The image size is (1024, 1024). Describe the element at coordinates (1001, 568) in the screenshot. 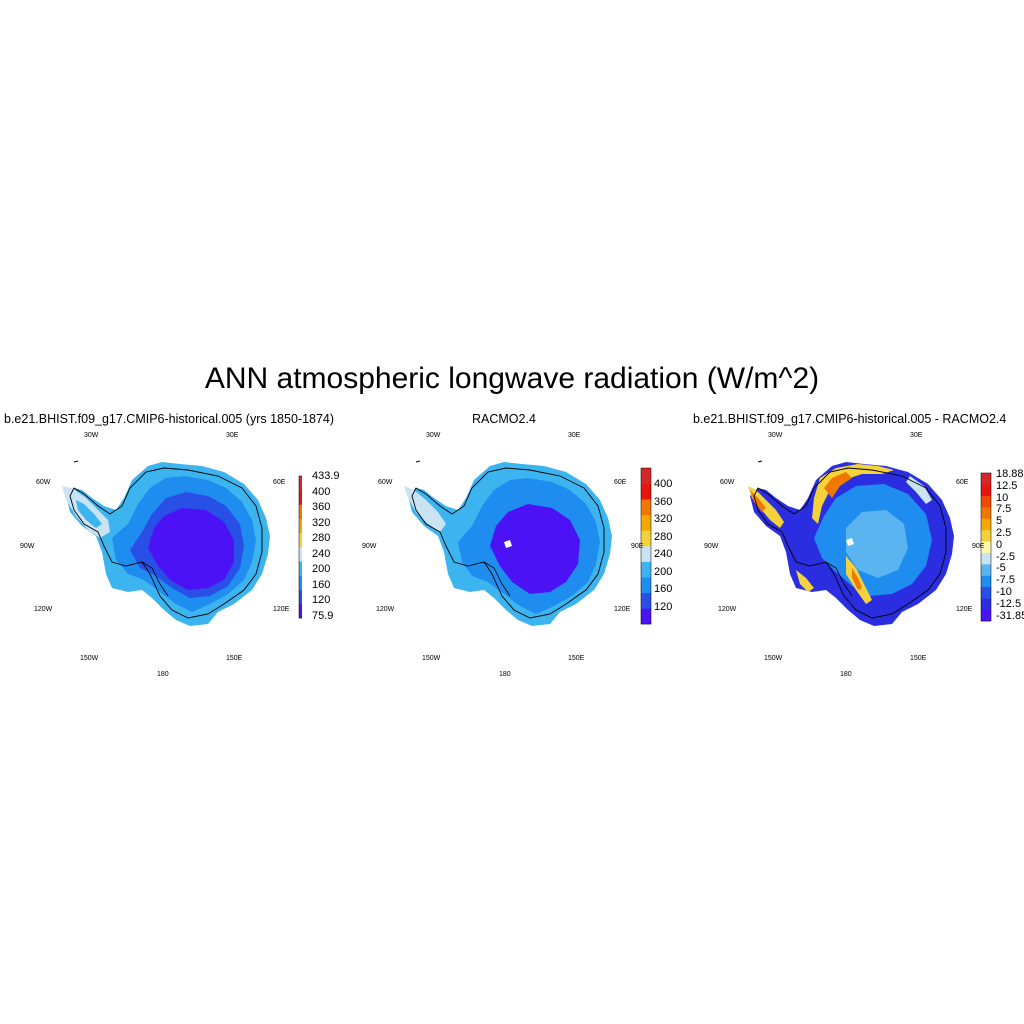

I see `colorbar-tick-label: -5` at that location.